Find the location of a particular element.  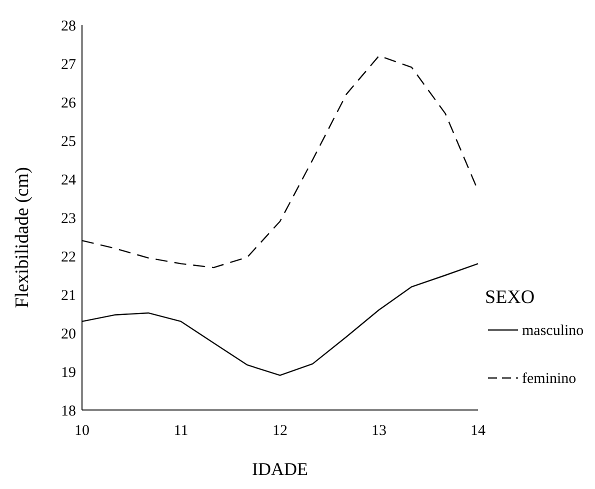

y-tick-label: 19 is located at coordinates (68, 372).